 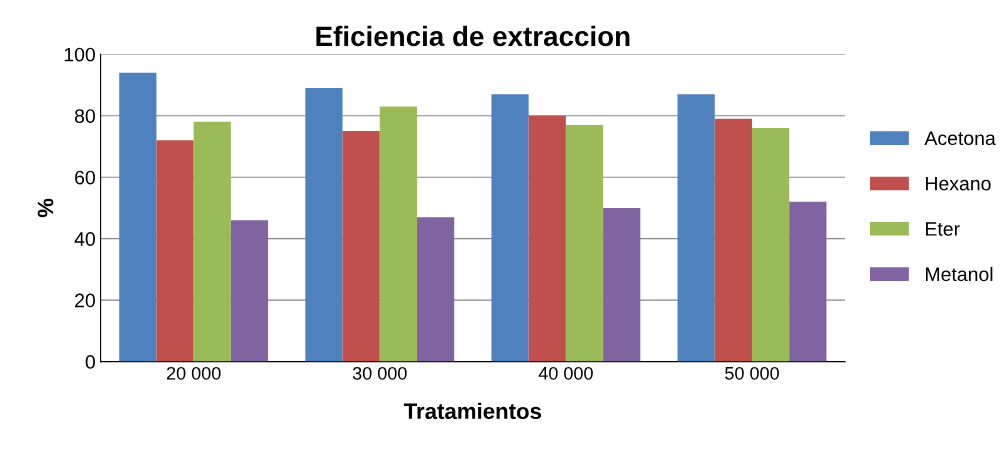 What do you see at coordinates (565, 373) in the screenshot?
I see `x-tick-label: 40 000` at bounding box center [565, 373].